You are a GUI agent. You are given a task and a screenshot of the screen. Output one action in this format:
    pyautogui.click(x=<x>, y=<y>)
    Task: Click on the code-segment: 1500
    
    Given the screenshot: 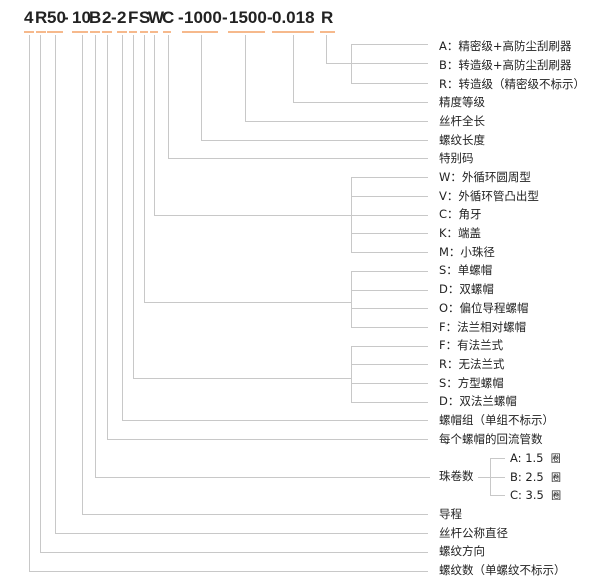 What is the action you would take?
    pyautogui.click(x=248, y=17)
    